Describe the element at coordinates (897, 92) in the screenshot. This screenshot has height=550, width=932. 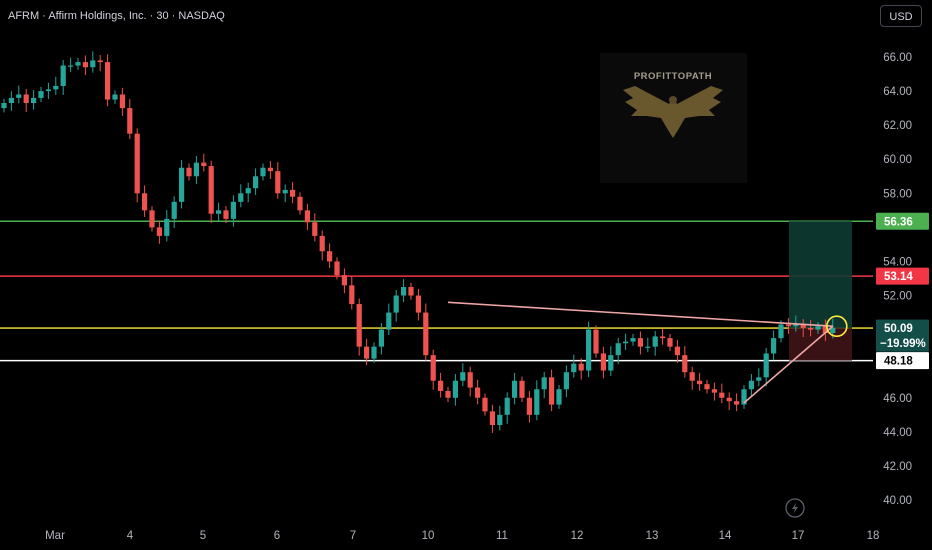
I see `y-tick-label: 64.00` at that location.